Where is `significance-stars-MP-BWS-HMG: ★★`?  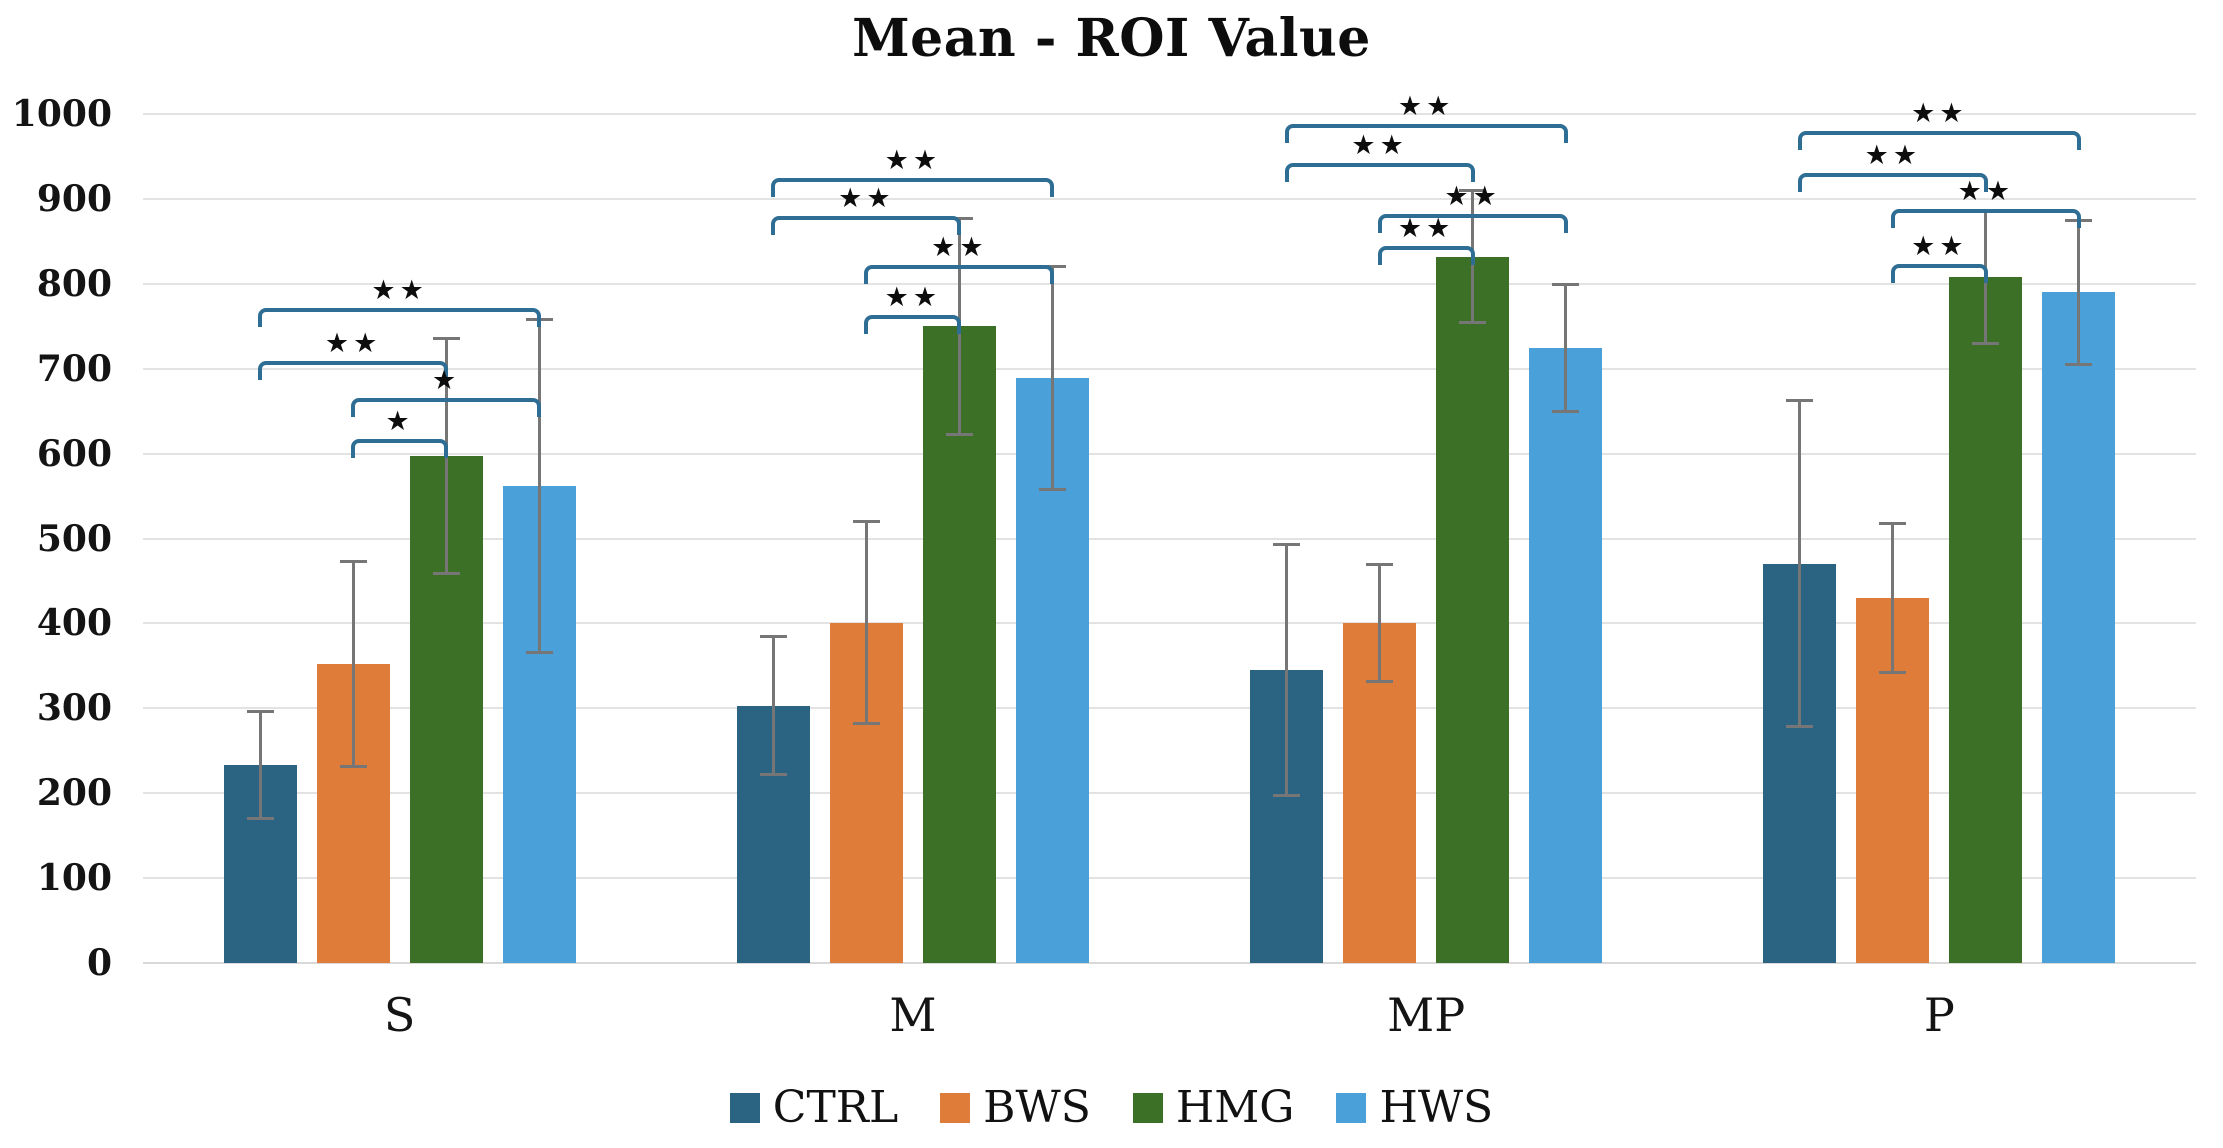
significance-stars-MP-BWS-HMG: ★★ is located at coordinates (1426, 228).